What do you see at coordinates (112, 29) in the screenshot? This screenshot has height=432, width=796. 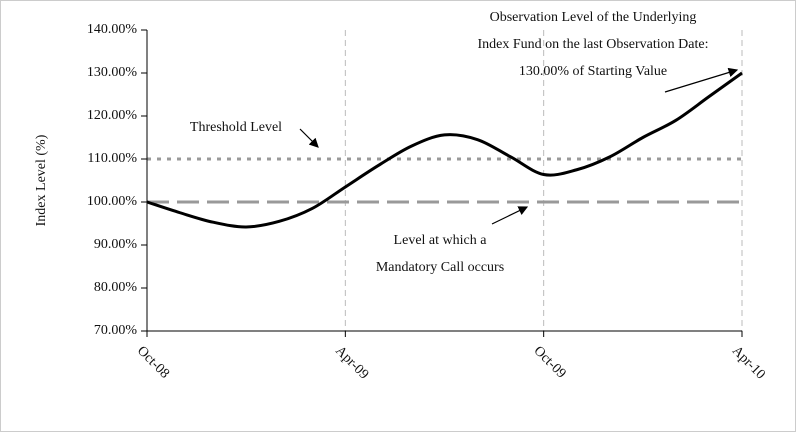 I see `y-tick-label: 140.00%` at bounding box center [112, 29].